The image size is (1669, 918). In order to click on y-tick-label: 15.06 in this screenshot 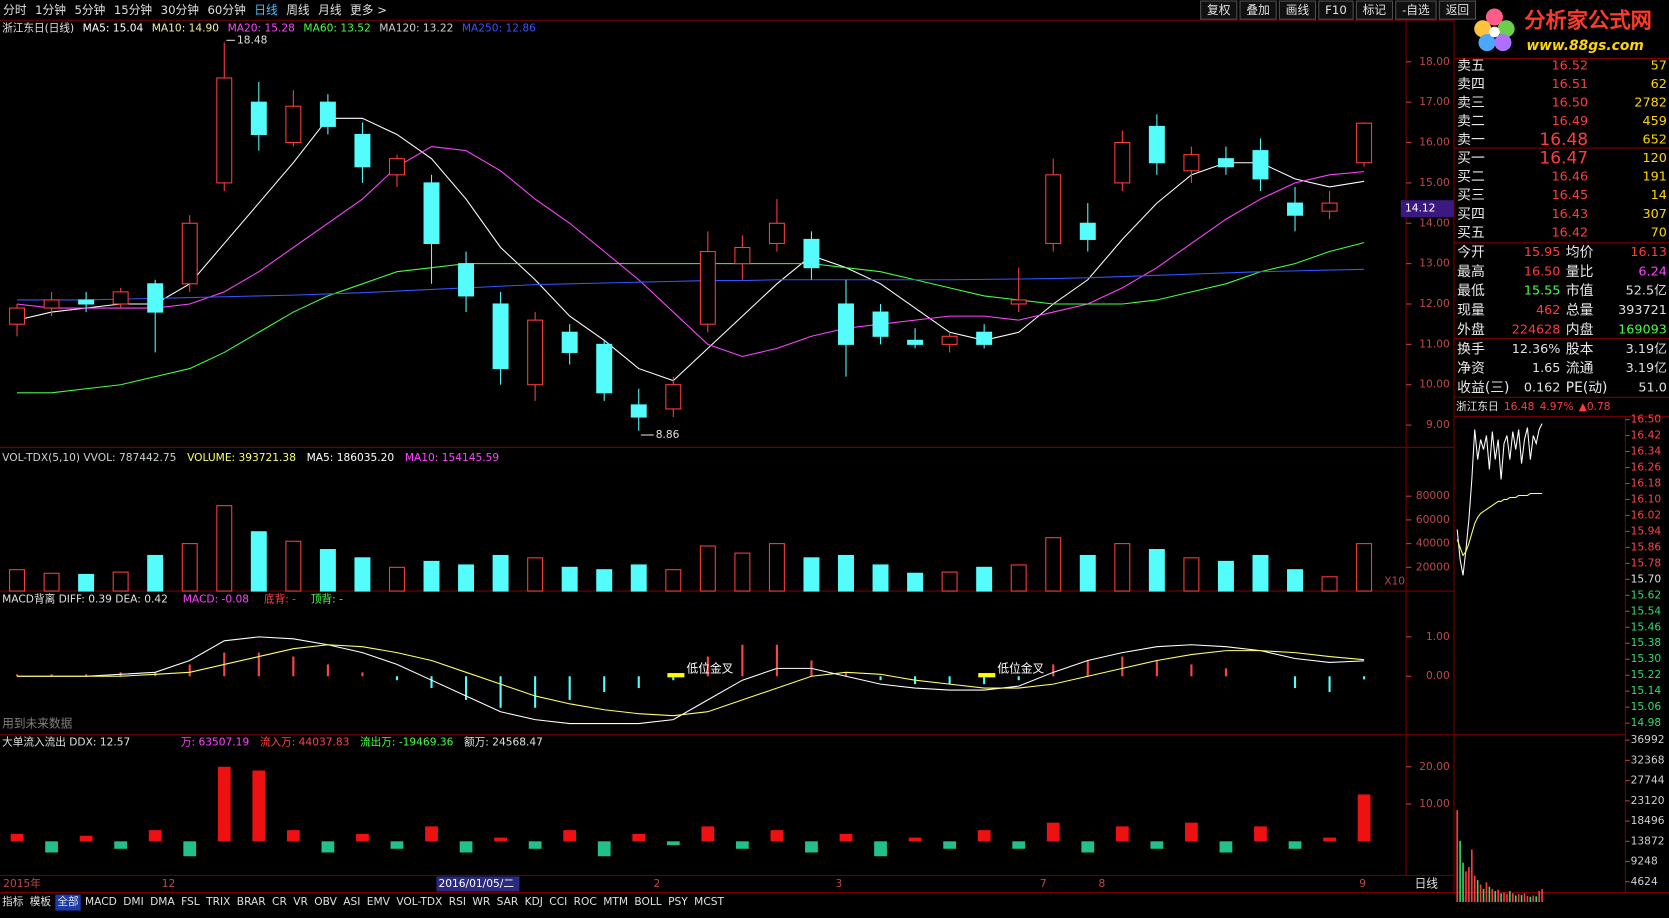, I will do `click(1646, 706)`.